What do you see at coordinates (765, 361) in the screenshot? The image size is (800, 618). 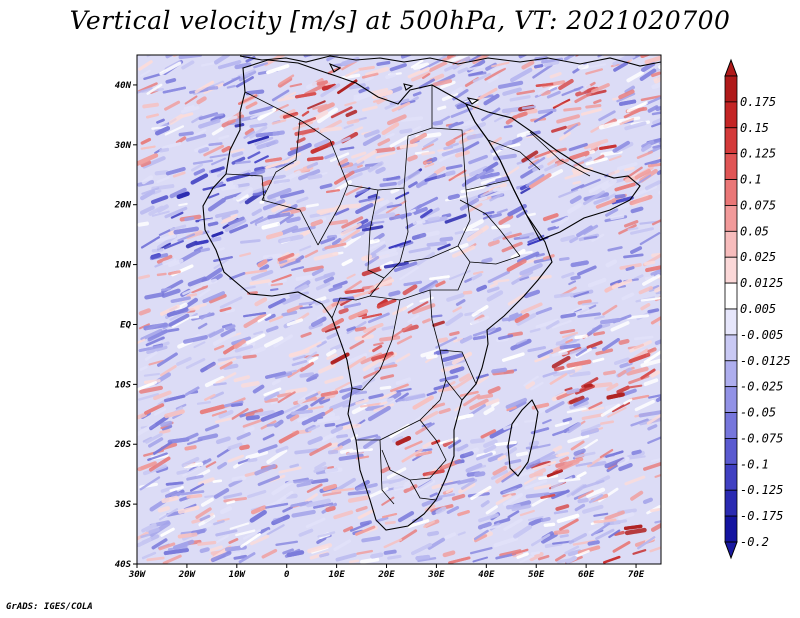 I see `colorbar-label: -0.0125` at bounding box center [765, 361].